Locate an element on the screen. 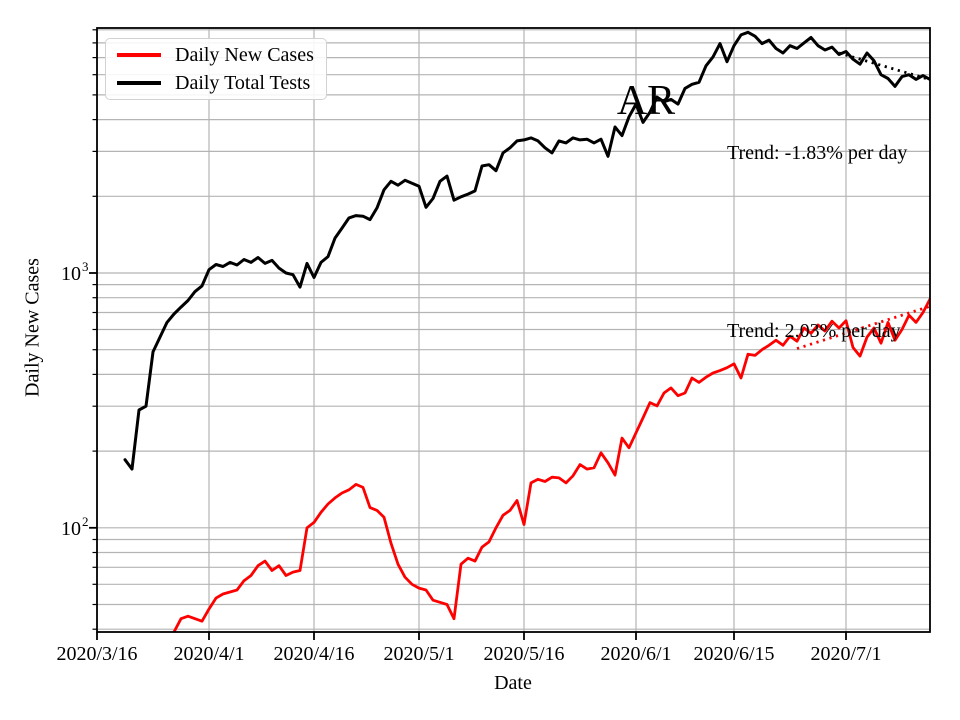  legend: Daily New Cases Daily Total Tests is located at coordinates (216, 69).